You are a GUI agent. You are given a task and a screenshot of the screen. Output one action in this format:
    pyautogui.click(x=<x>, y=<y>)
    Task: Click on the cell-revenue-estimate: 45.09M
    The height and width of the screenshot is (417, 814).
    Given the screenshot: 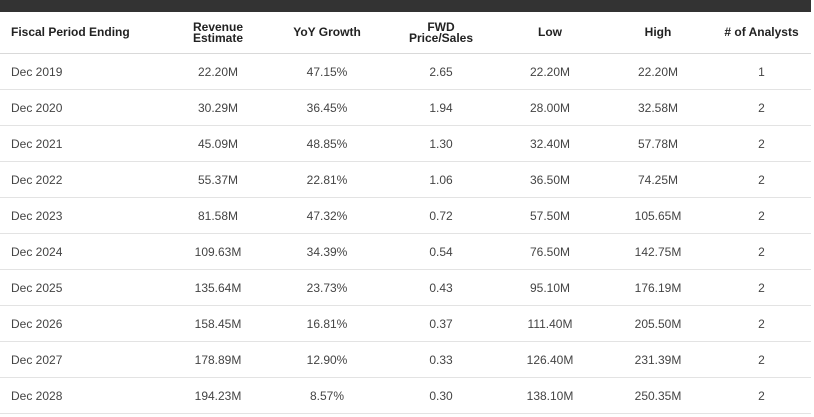 What is the action you would take?
    pyautogui.click(x=218, y=143)
    